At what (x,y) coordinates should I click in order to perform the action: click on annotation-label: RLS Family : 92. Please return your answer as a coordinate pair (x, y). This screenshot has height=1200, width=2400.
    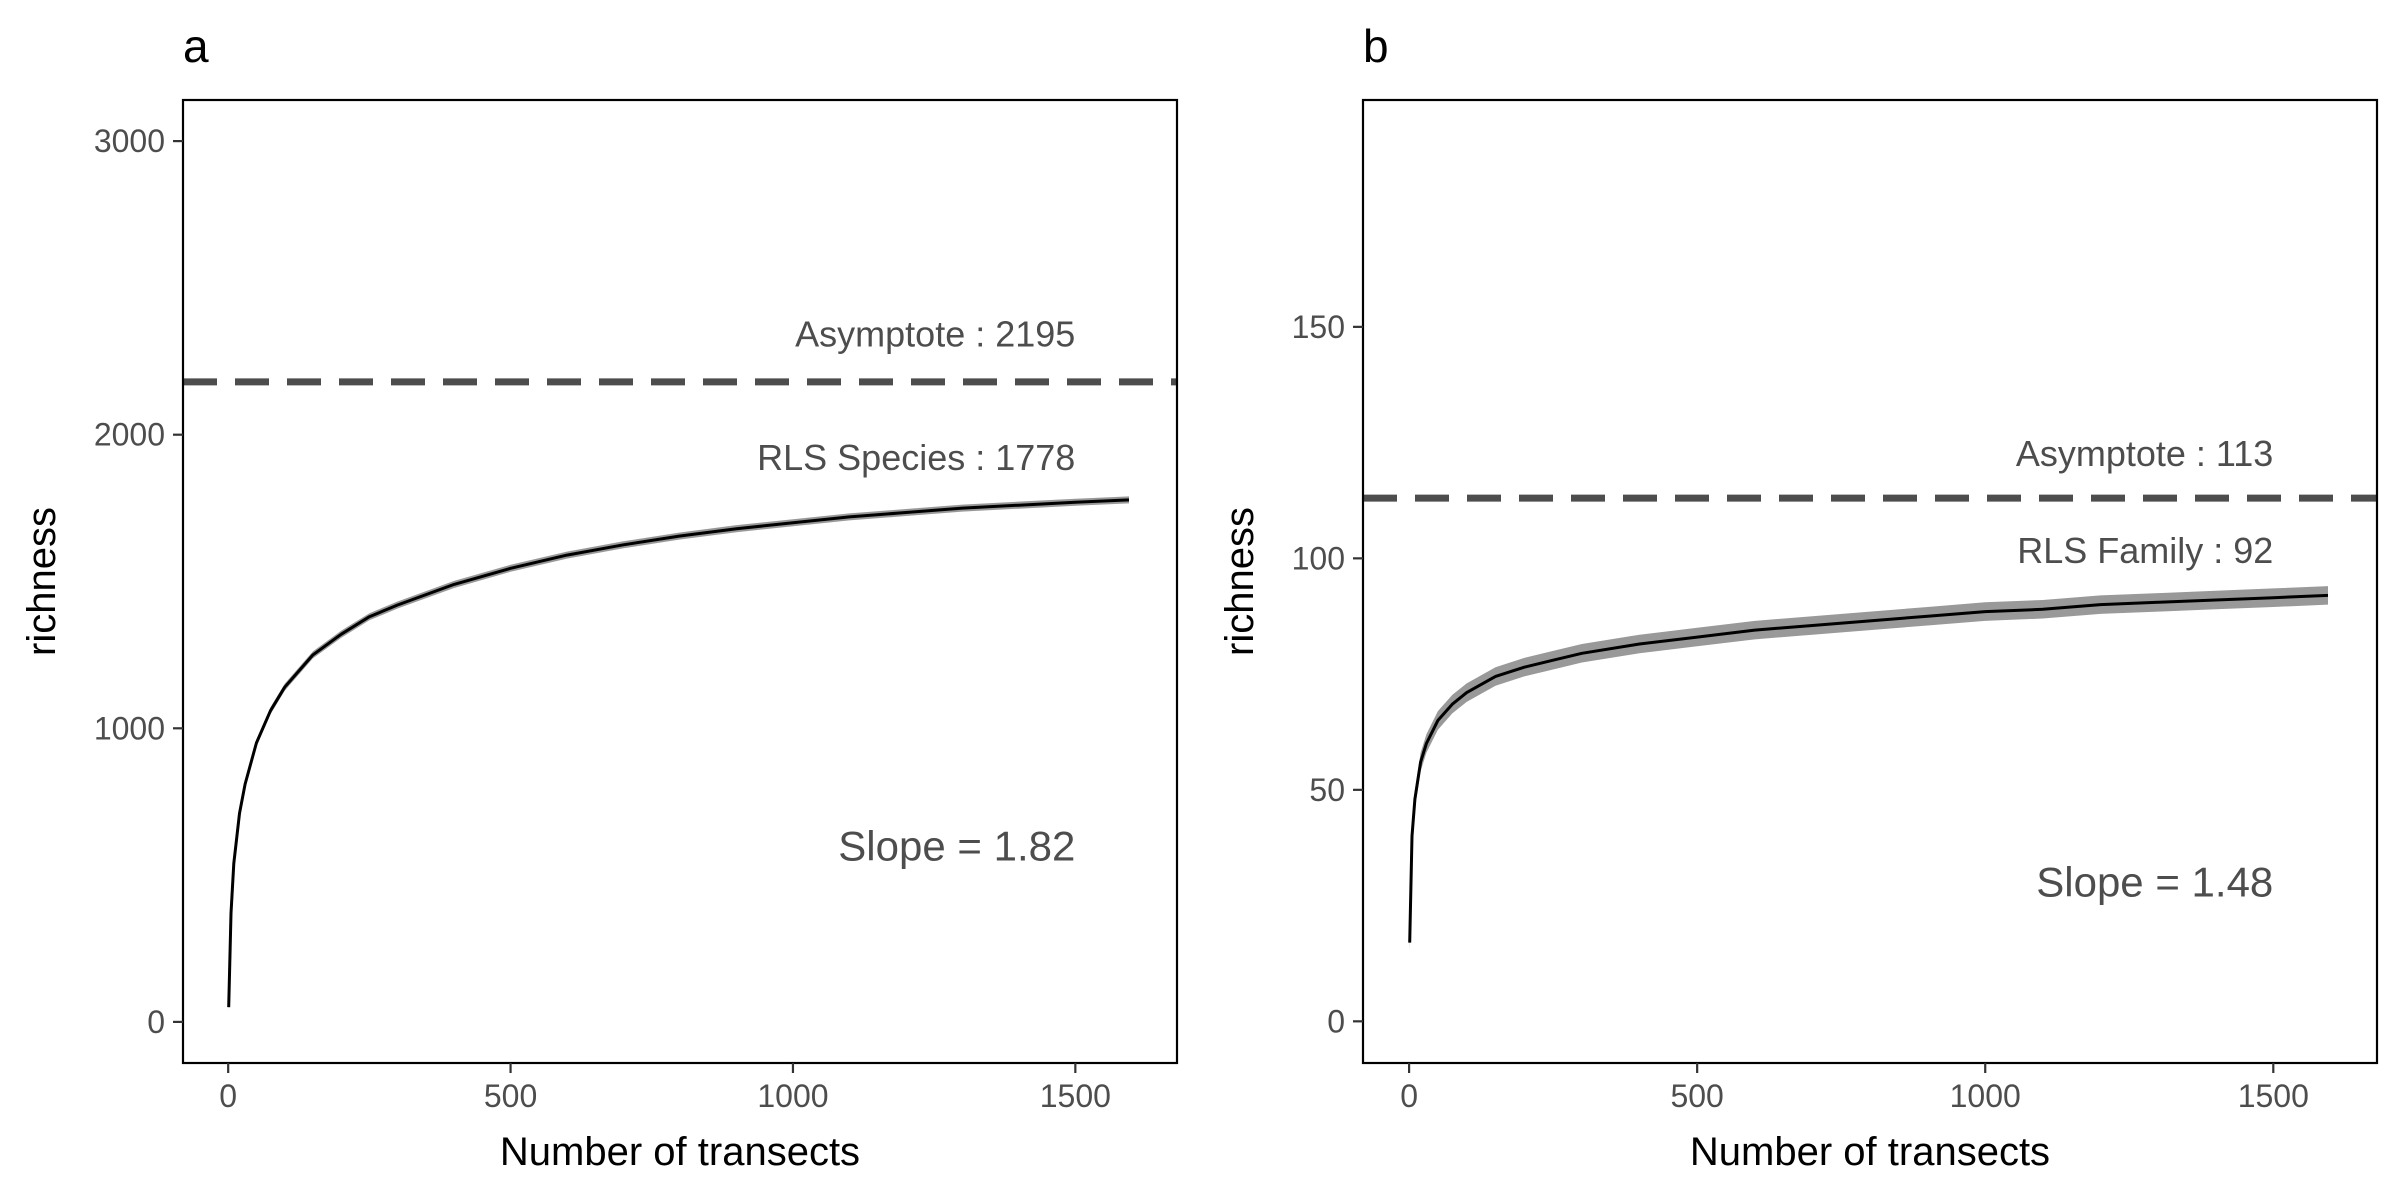
    Looking at the image, I should click on (2145, 550).